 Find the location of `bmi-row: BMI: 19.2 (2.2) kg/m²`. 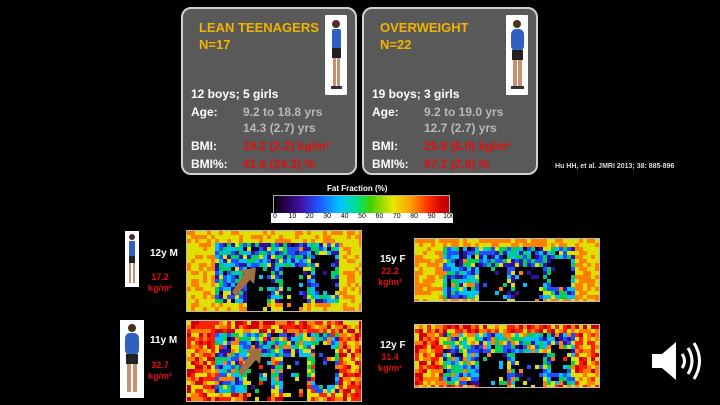

bmi-row: BMI: 19.2 (2.2) kg/m² is located at coordinates (260, 146).